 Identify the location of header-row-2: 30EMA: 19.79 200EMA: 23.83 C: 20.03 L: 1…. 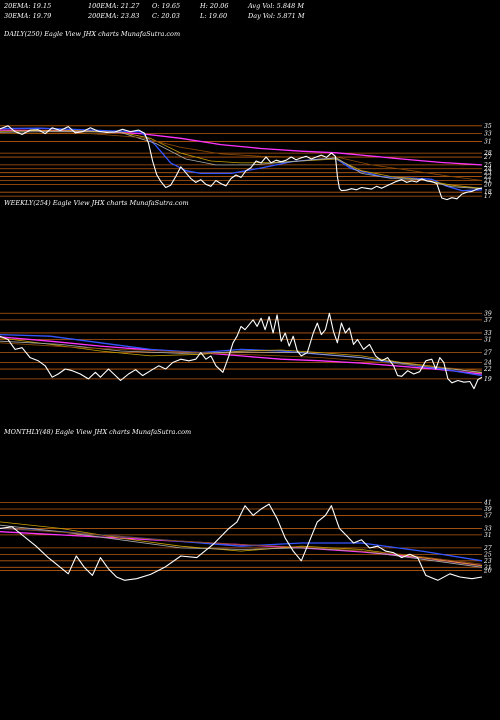
(249, 16).